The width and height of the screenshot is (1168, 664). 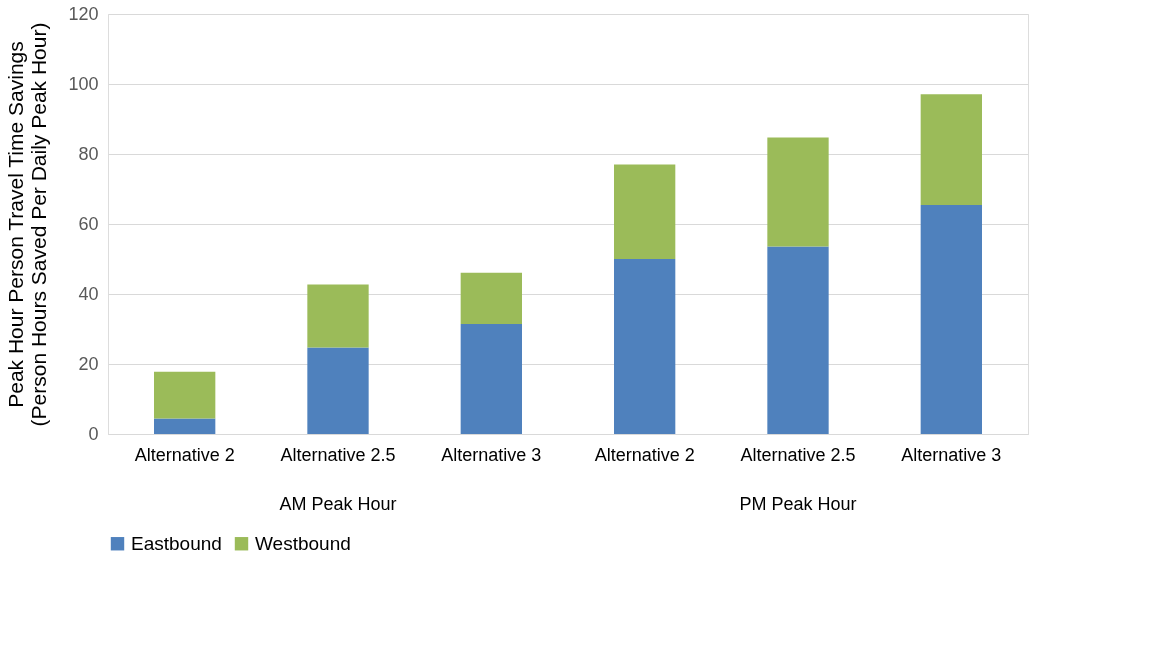 I want to click on y-tick-label: 0, so click(x=93, y=433).